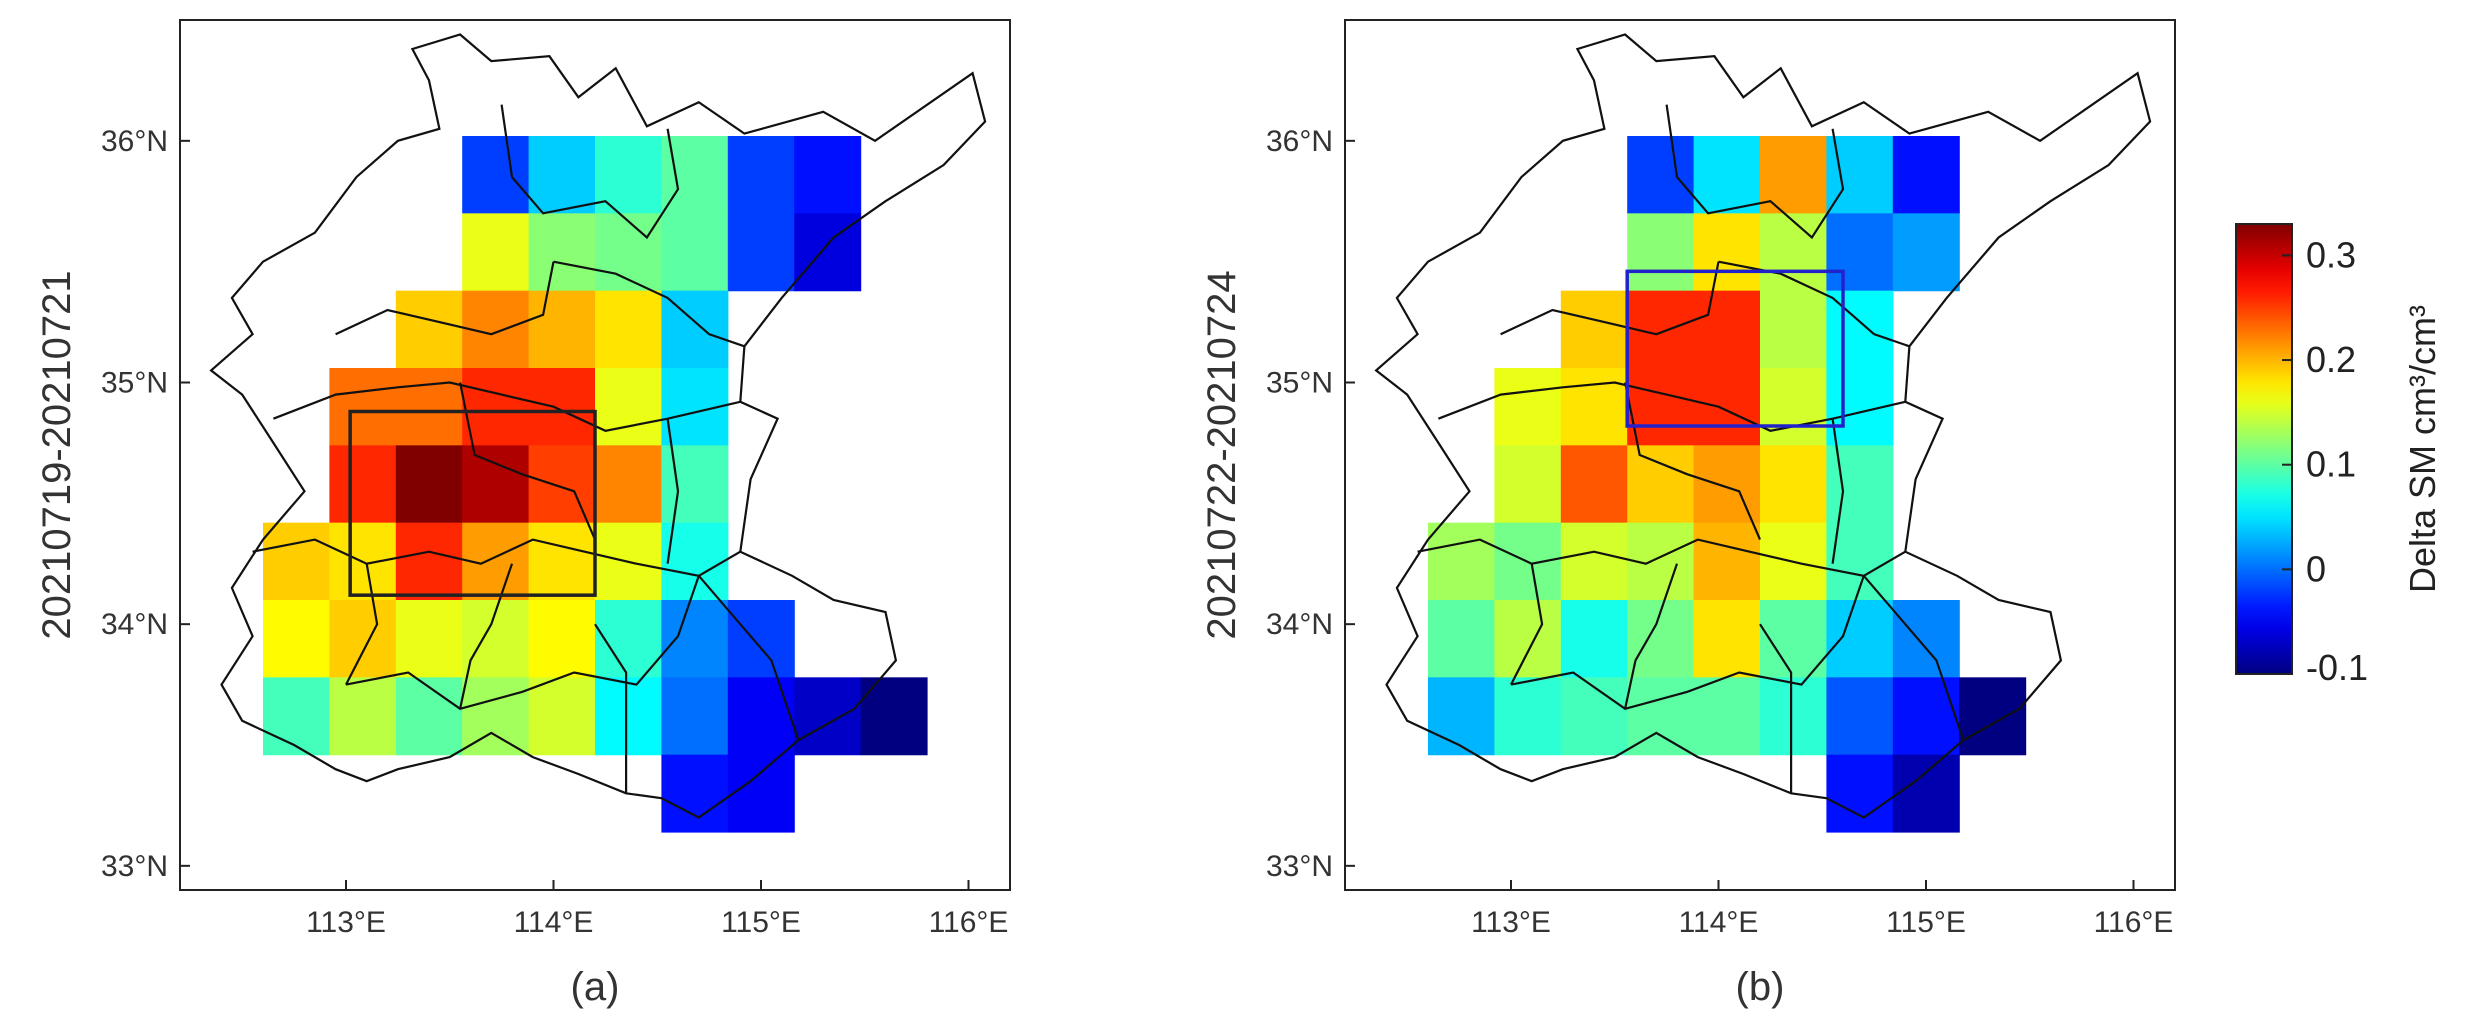  I want to click on x-tick-label: 113°E, so click(1511, 922).